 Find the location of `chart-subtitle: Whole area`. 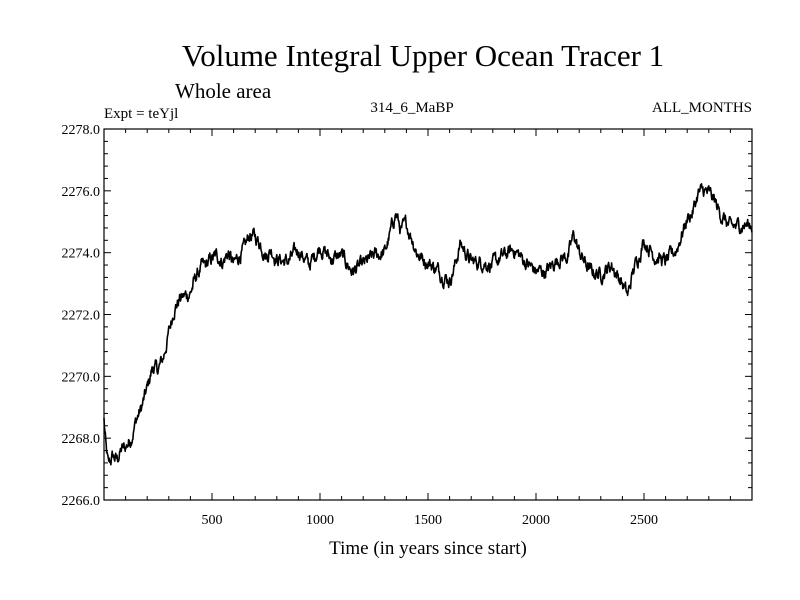

chart-subtitle: Whole area is located at coordinates (223, 91).